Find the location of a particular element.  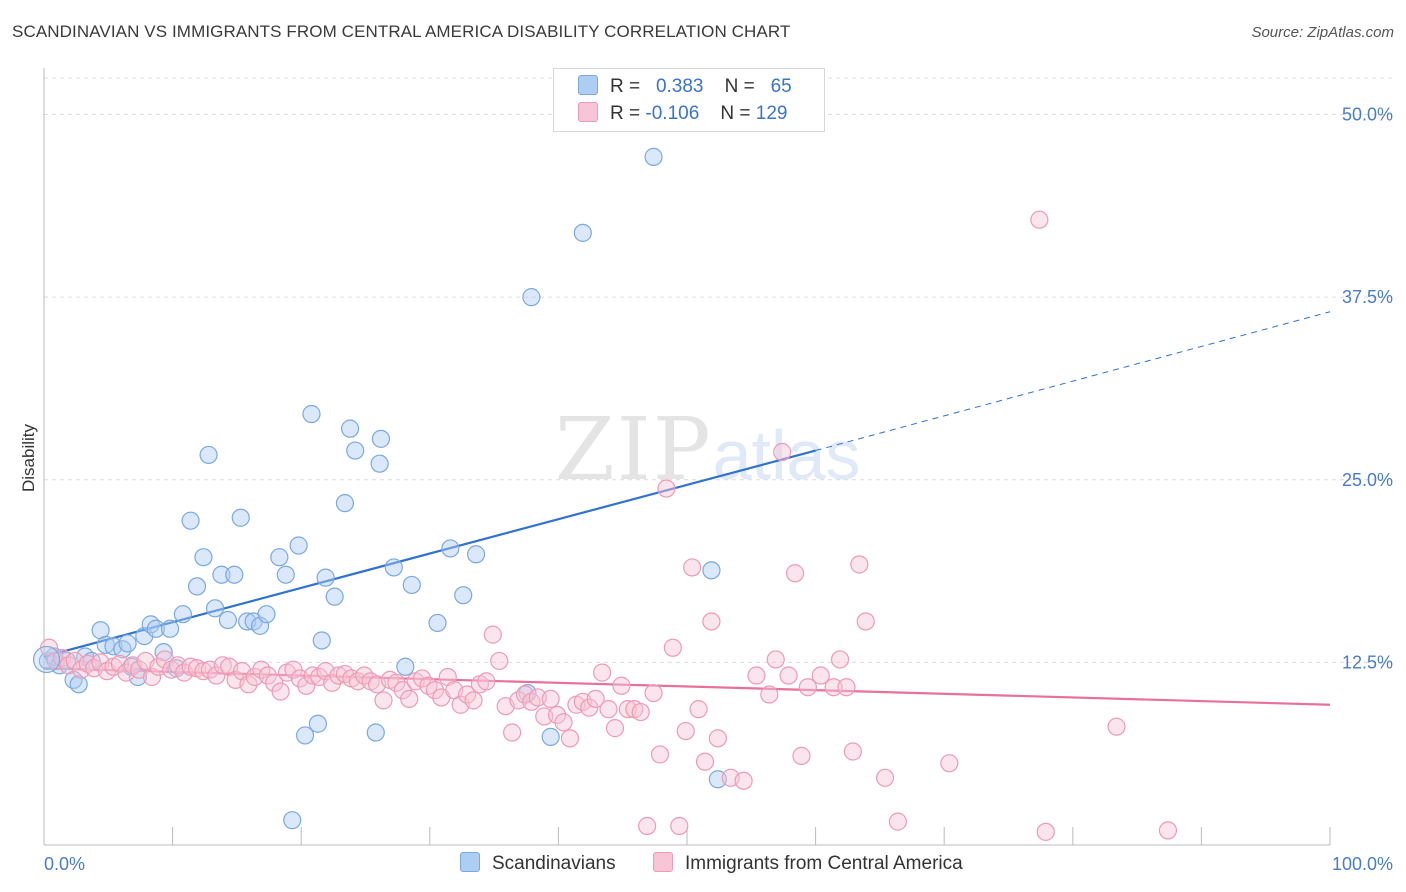

y-tick-label: 50.0% is located at coordinates (1367, 115).